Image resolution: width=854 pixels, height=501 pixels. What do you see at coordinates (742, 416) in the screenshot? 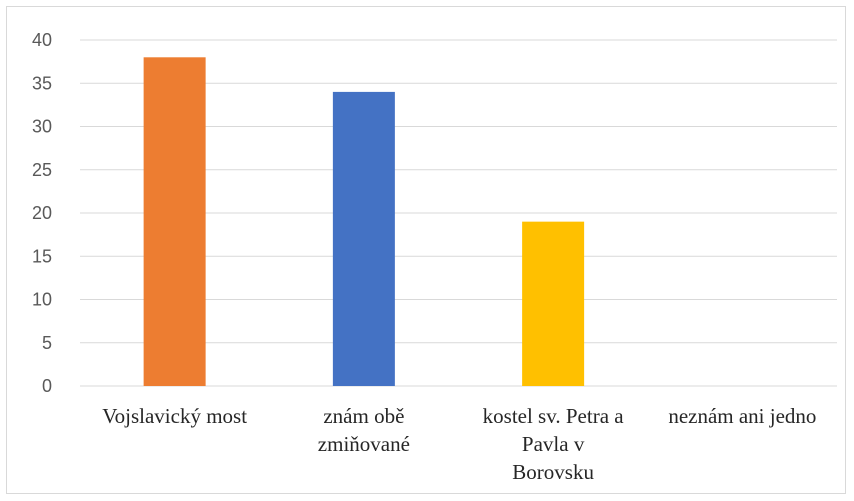
I see `x-category-label: neznám ani jedno` at bounding box center [742, 416].